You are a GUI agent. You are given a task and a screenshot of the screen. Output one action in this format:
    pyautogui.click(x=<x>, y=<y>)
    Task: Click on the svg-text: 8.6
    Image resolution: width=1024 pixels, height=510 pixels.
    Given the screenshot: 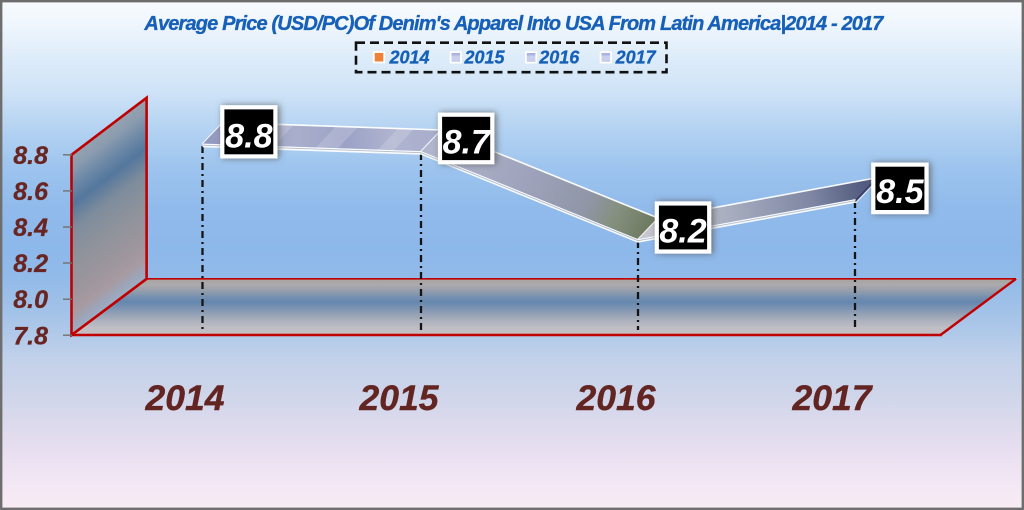 What is the action you would take?
    pyautogui.click(x=31, y=192)
    